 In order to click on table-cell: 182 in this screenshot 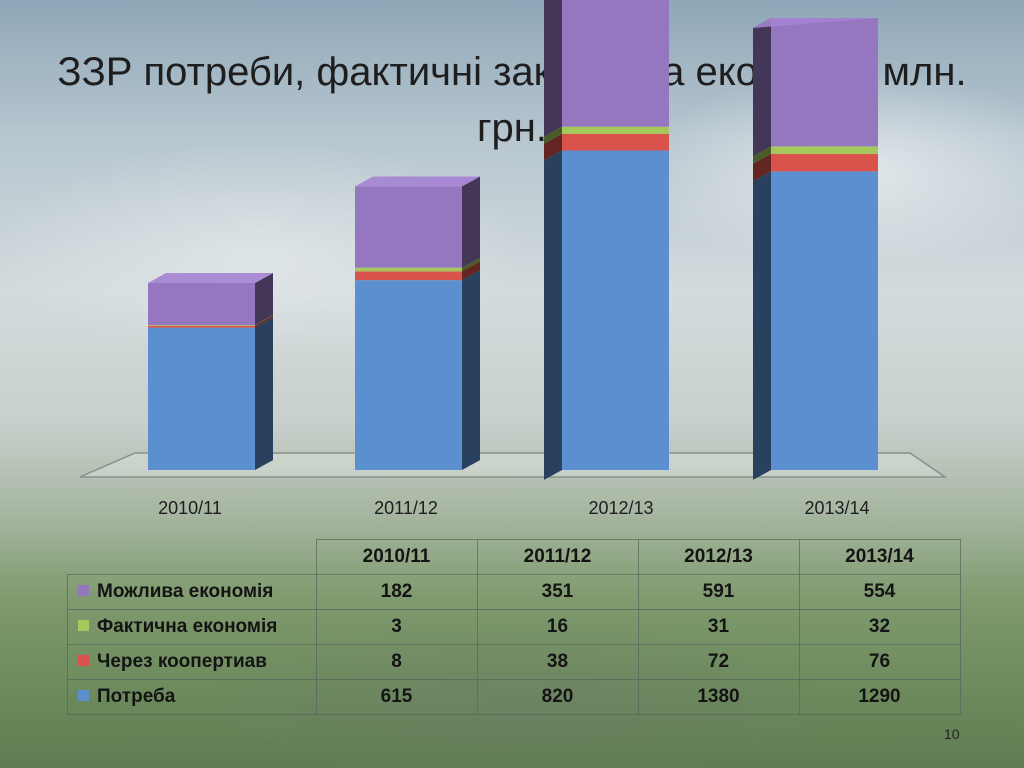, I will do `click(396, 592)`.